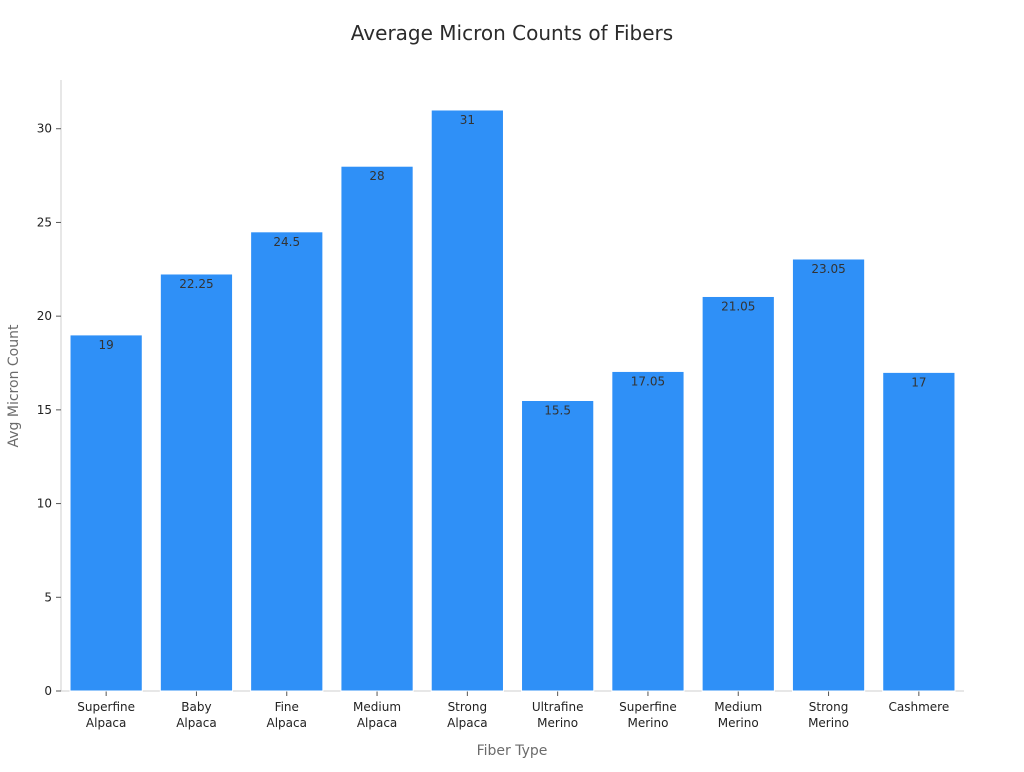 The height and width of the screenshot is (772, 1024). I want to click on x-tick-label: Ultrafine Merino, so click(558, 715).